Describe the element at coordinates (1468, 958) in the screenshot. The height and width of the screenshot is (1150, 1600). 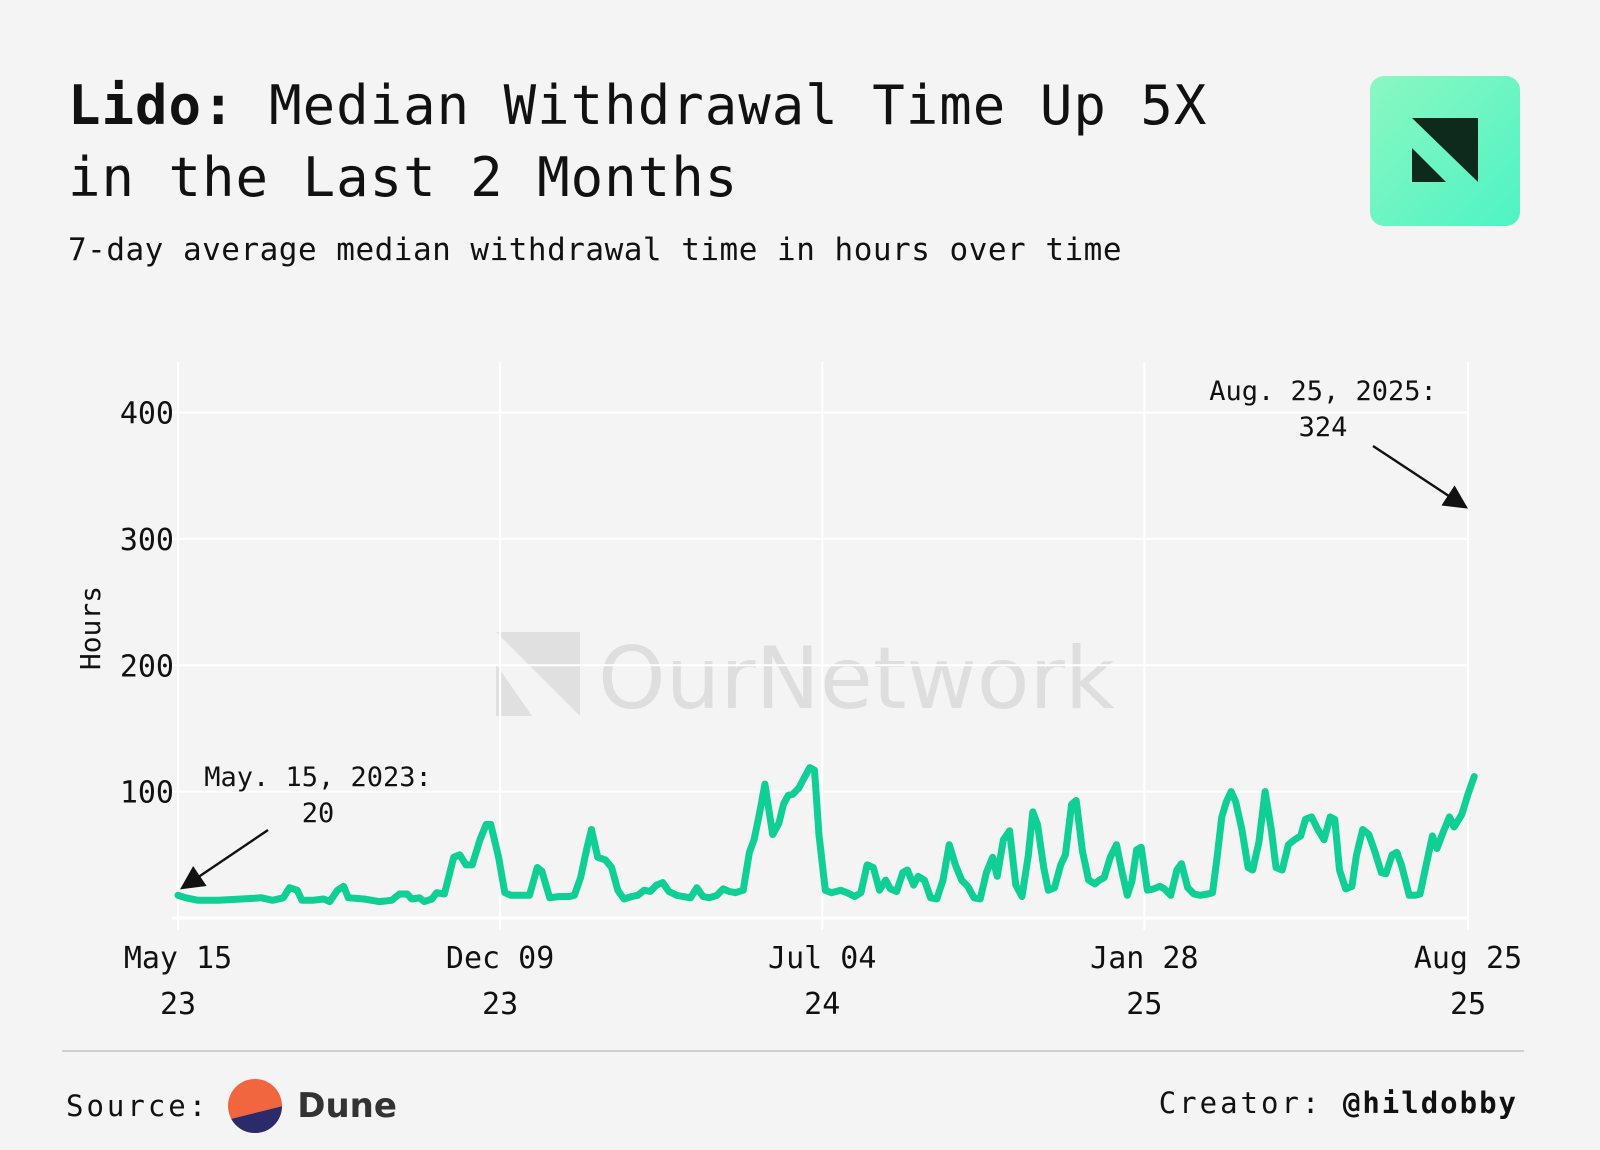
I see `x-tick-label: Aug 25` at that location.